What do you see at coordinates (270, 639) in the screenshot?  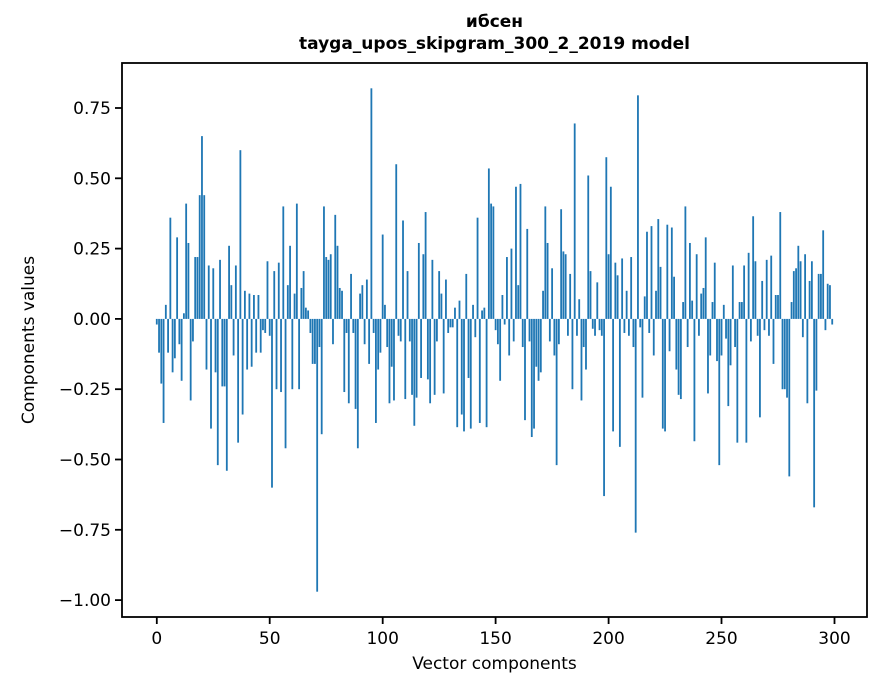 I see `x-tick-label: 50` at bounding box center [270, 639].